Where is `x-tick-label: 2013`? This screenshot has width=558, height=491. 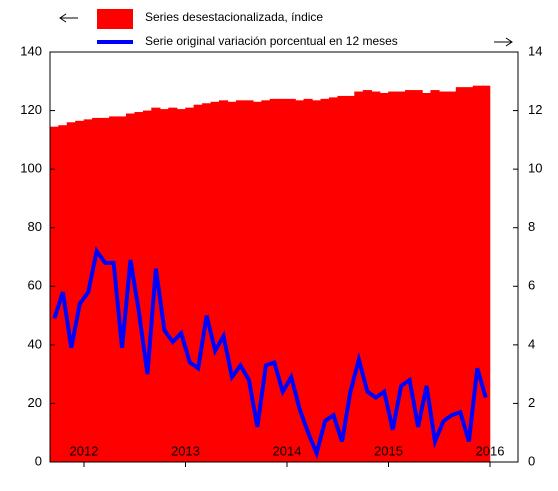 x-tick-label: 2013 is located at coordinates (185, 450).